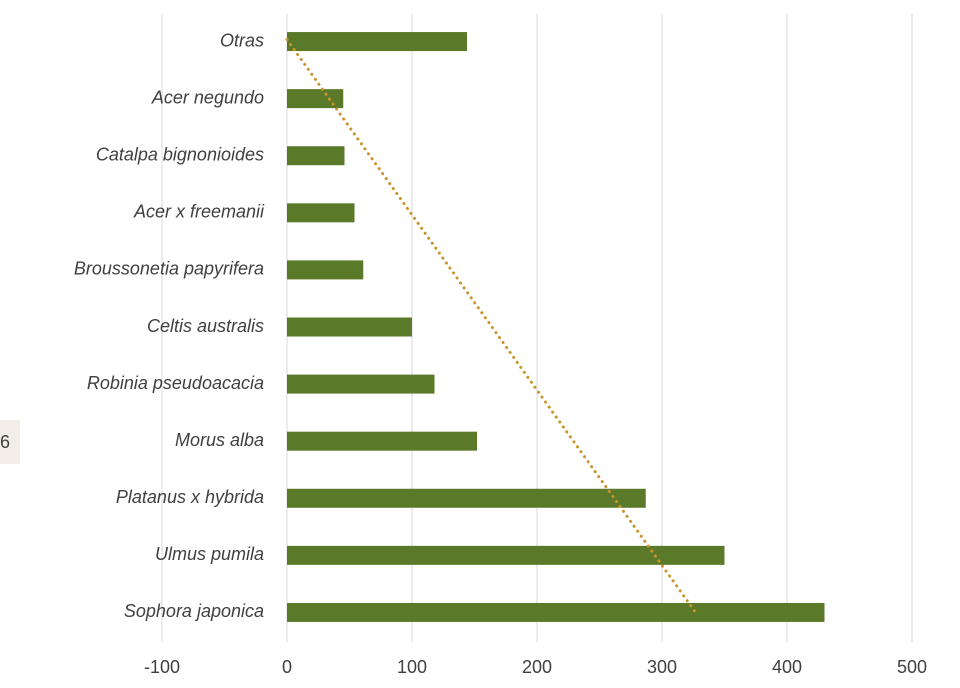 This screenshot has height=688, width=960. I want to click on side-fragment: 6, so click(10, 442).